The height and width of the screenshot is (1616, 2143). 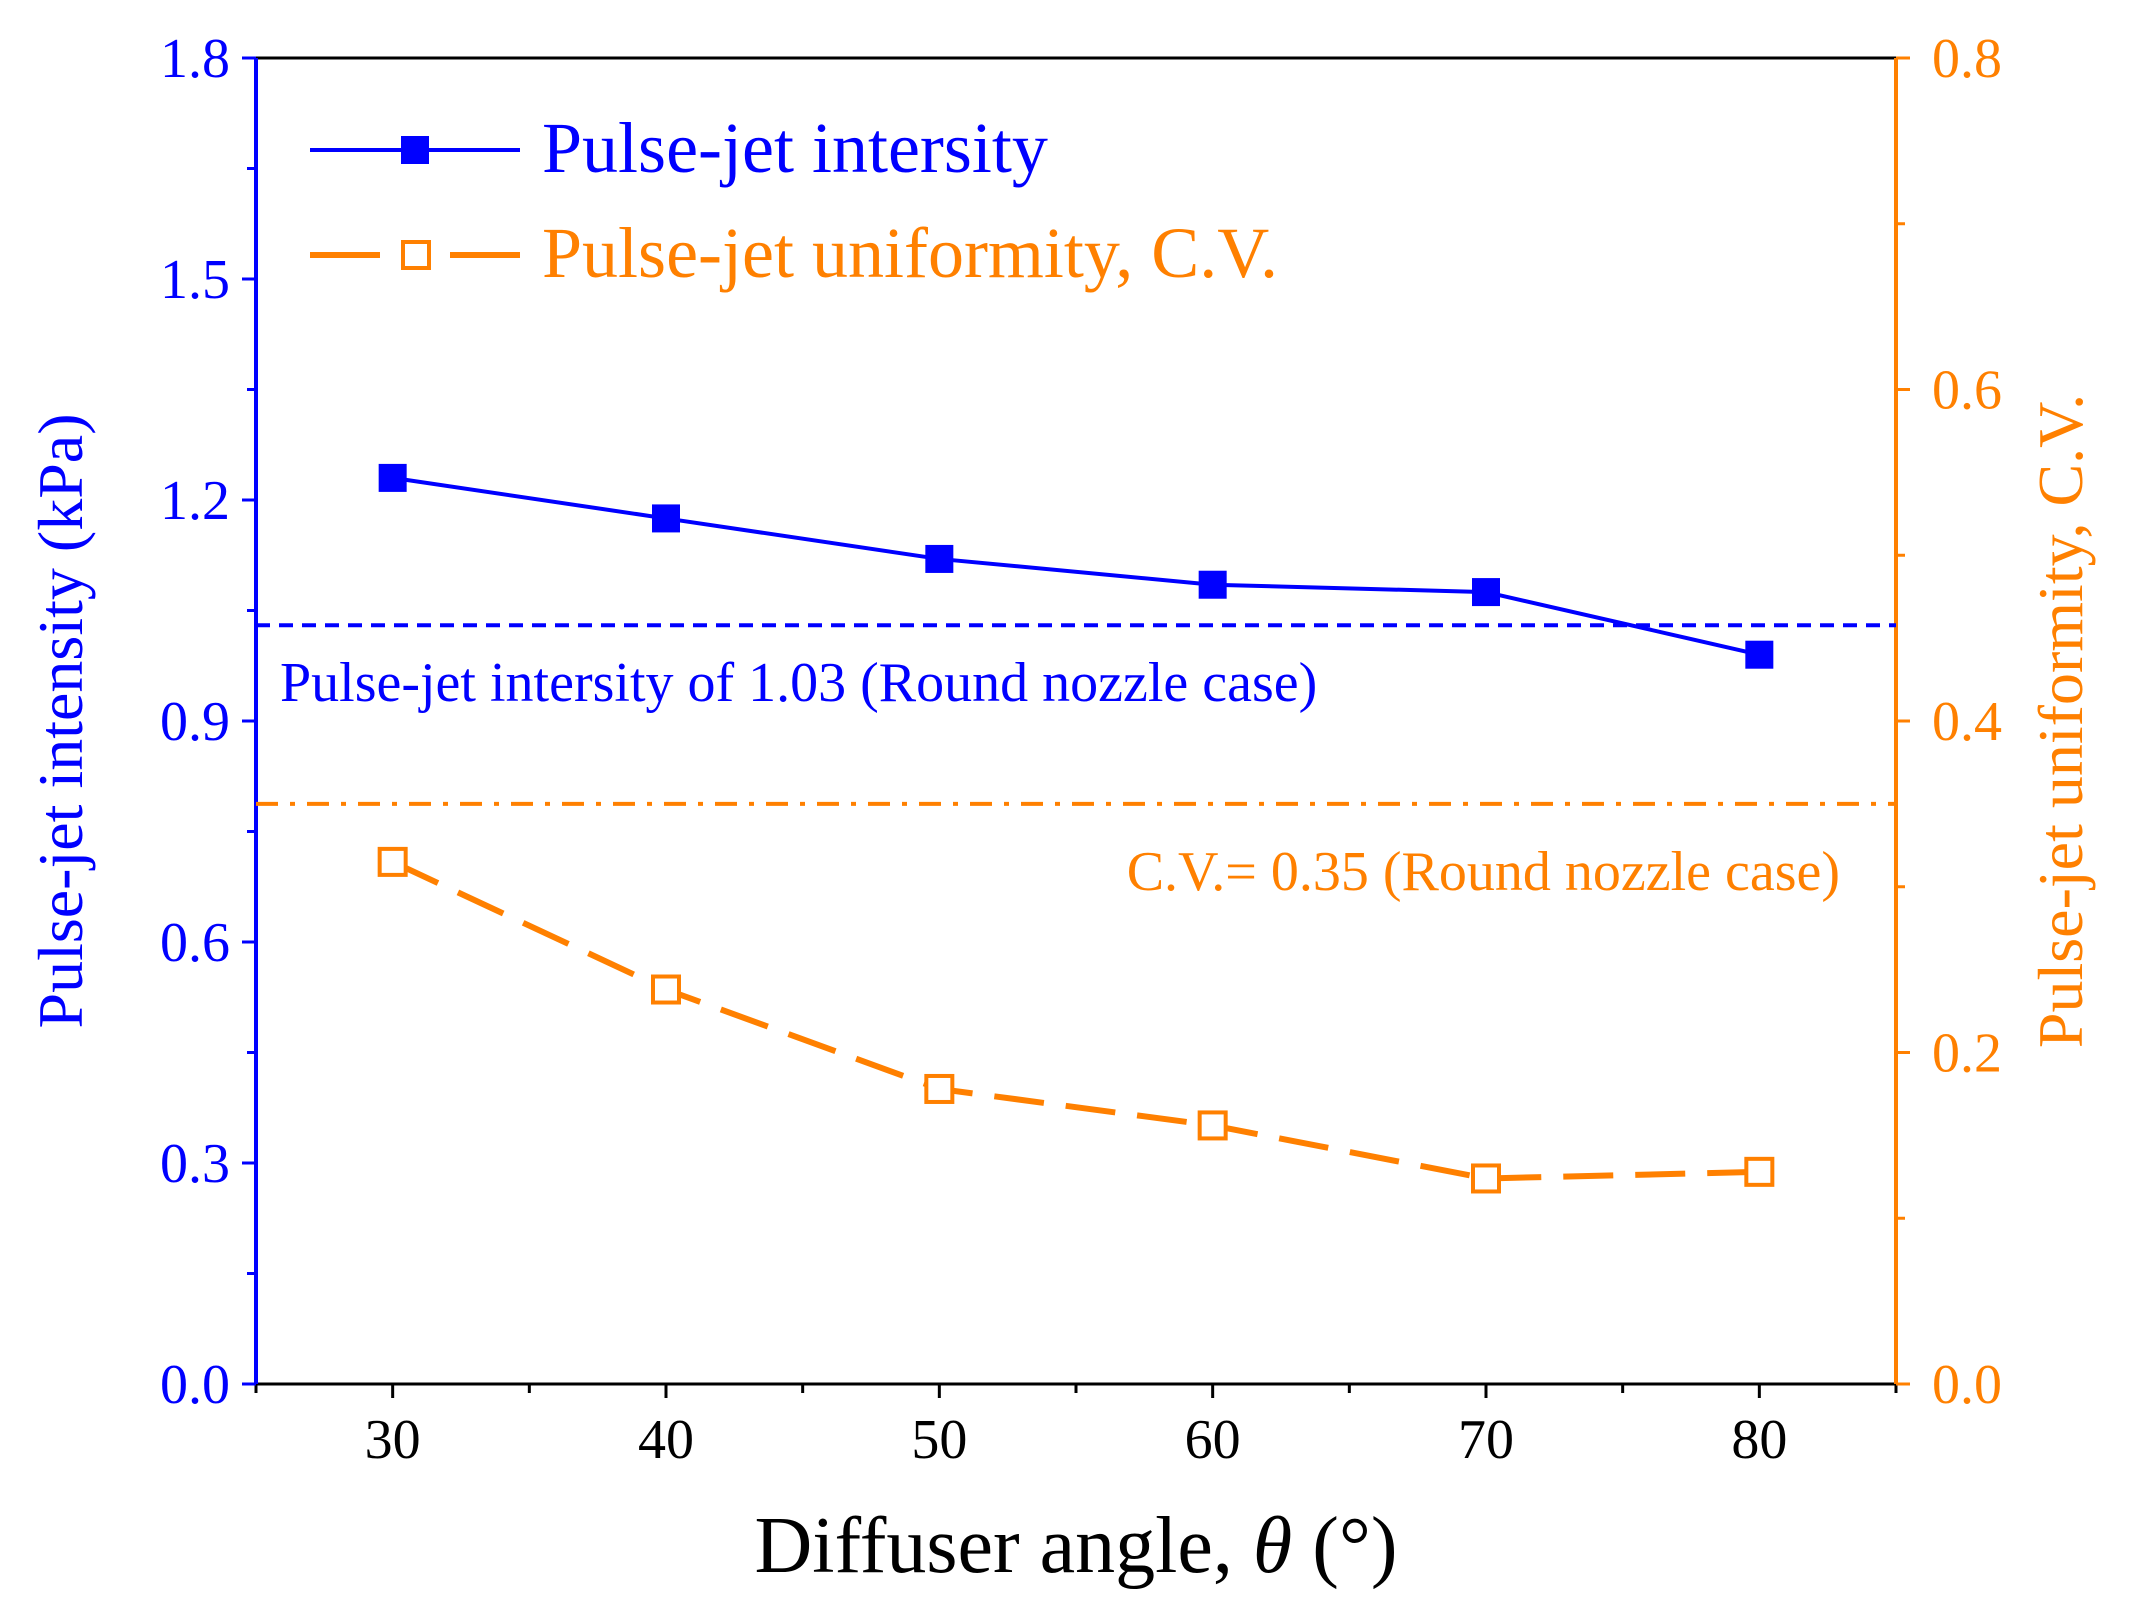 I want to click on right-y-tick-label: 0.8, so click(x=1967, y=59).